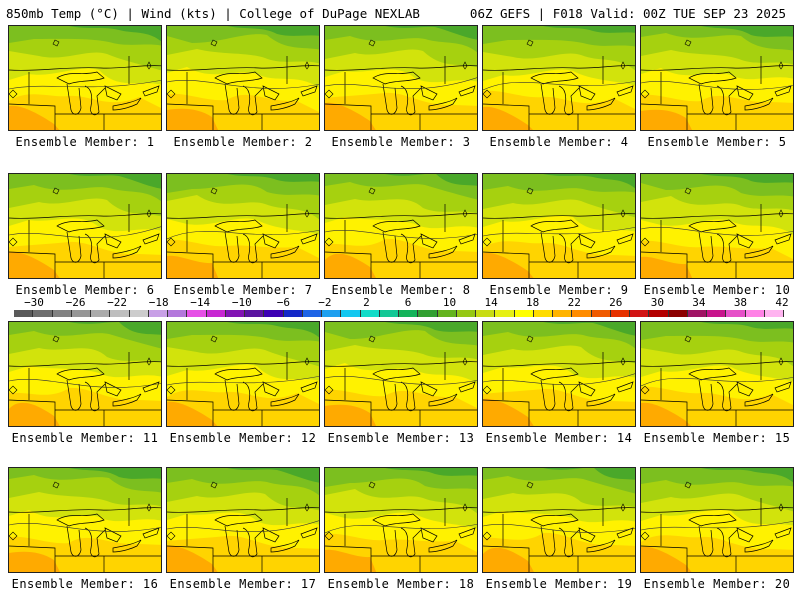 The height and width of the screenshot is (600, 800). Describe the element at coordinates (717, 438) in the screenshot. I see `ensemble-member-label: Ensemble Member: 15` at that location.